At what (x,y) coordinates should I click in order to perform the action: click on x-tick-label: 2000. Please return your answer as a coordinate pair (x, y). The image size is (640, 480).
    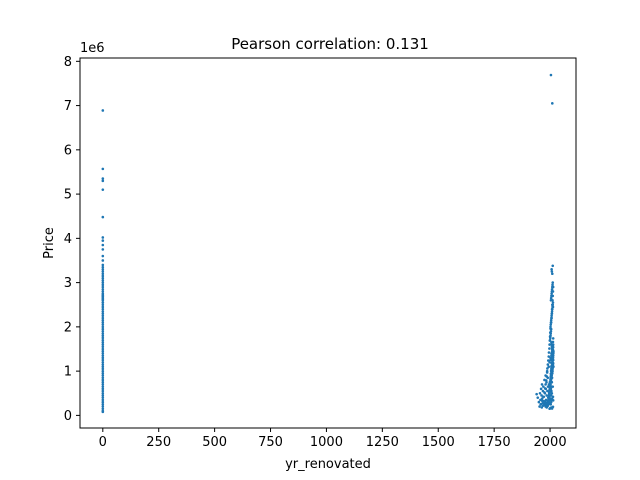
    Looking at the image, I should click on (550, 442).